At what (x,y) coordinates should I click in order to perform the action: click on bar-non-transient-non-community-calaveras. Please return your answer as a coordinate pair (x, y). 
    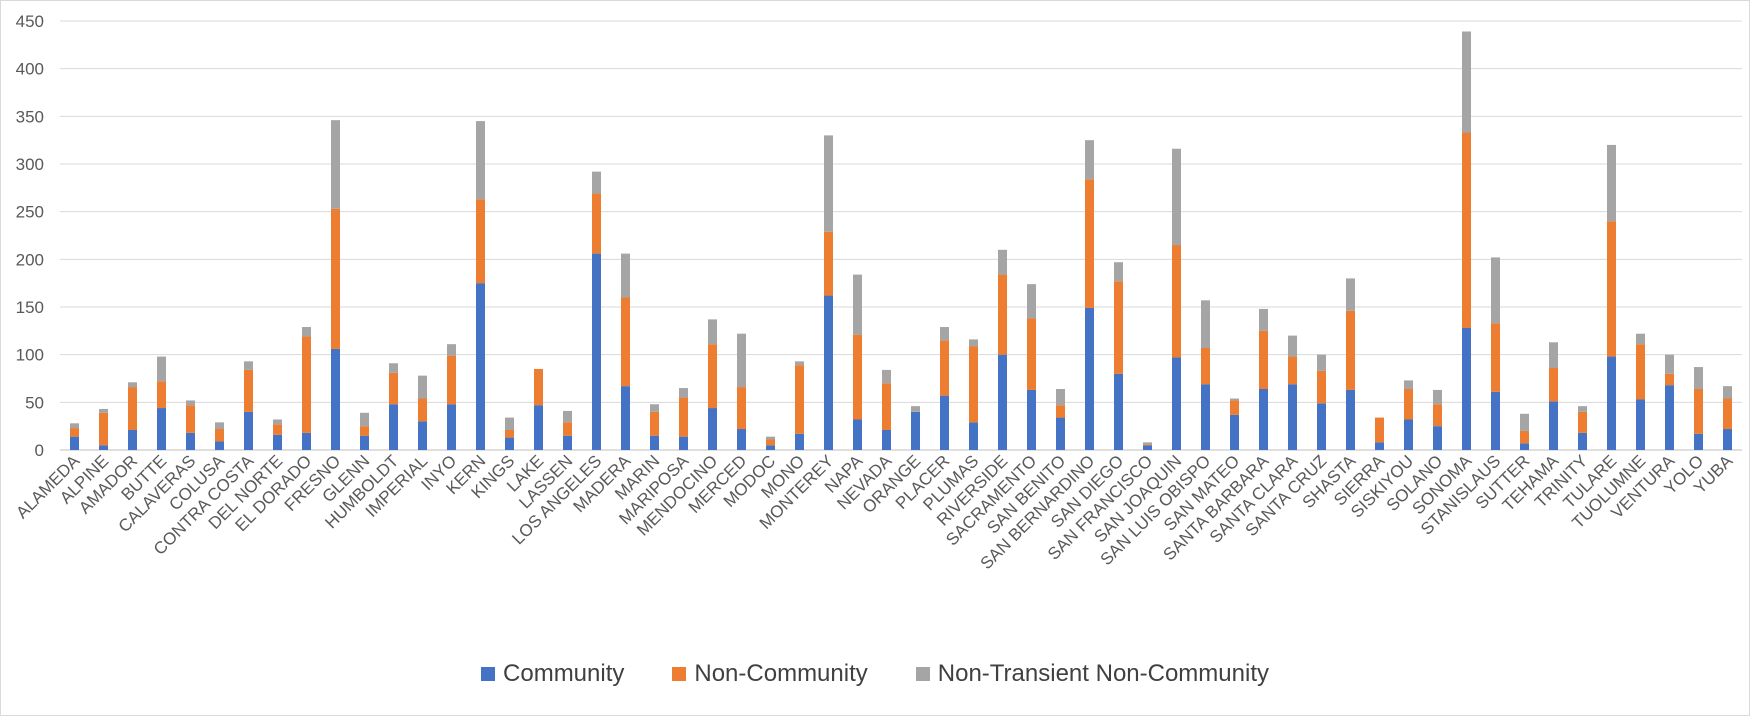
    Looking at the image, I should click on (190, 403).